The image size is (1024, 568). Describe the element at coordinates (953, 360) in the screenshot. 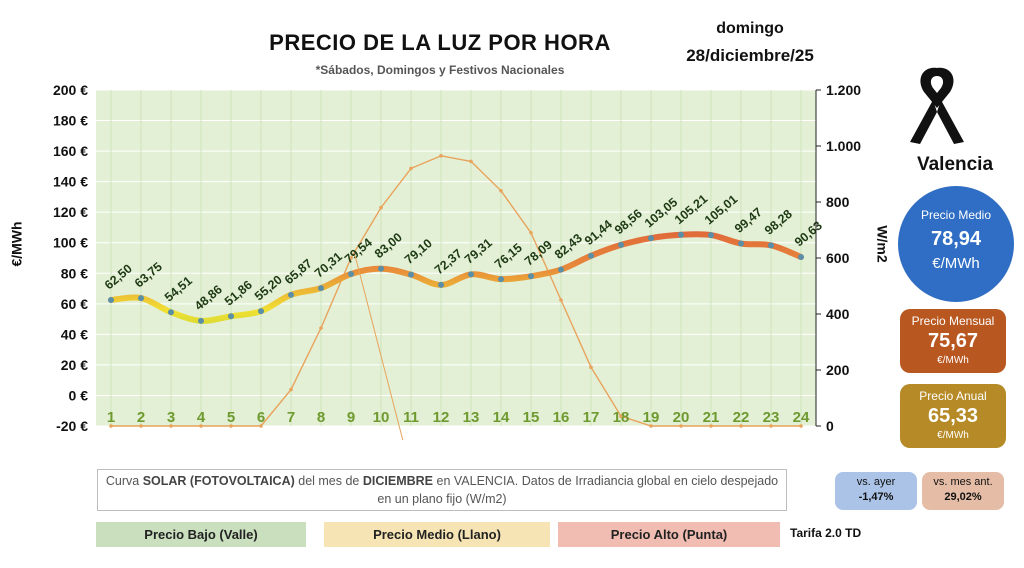

I see `monthly-price-unit: €/MWh` at that location.